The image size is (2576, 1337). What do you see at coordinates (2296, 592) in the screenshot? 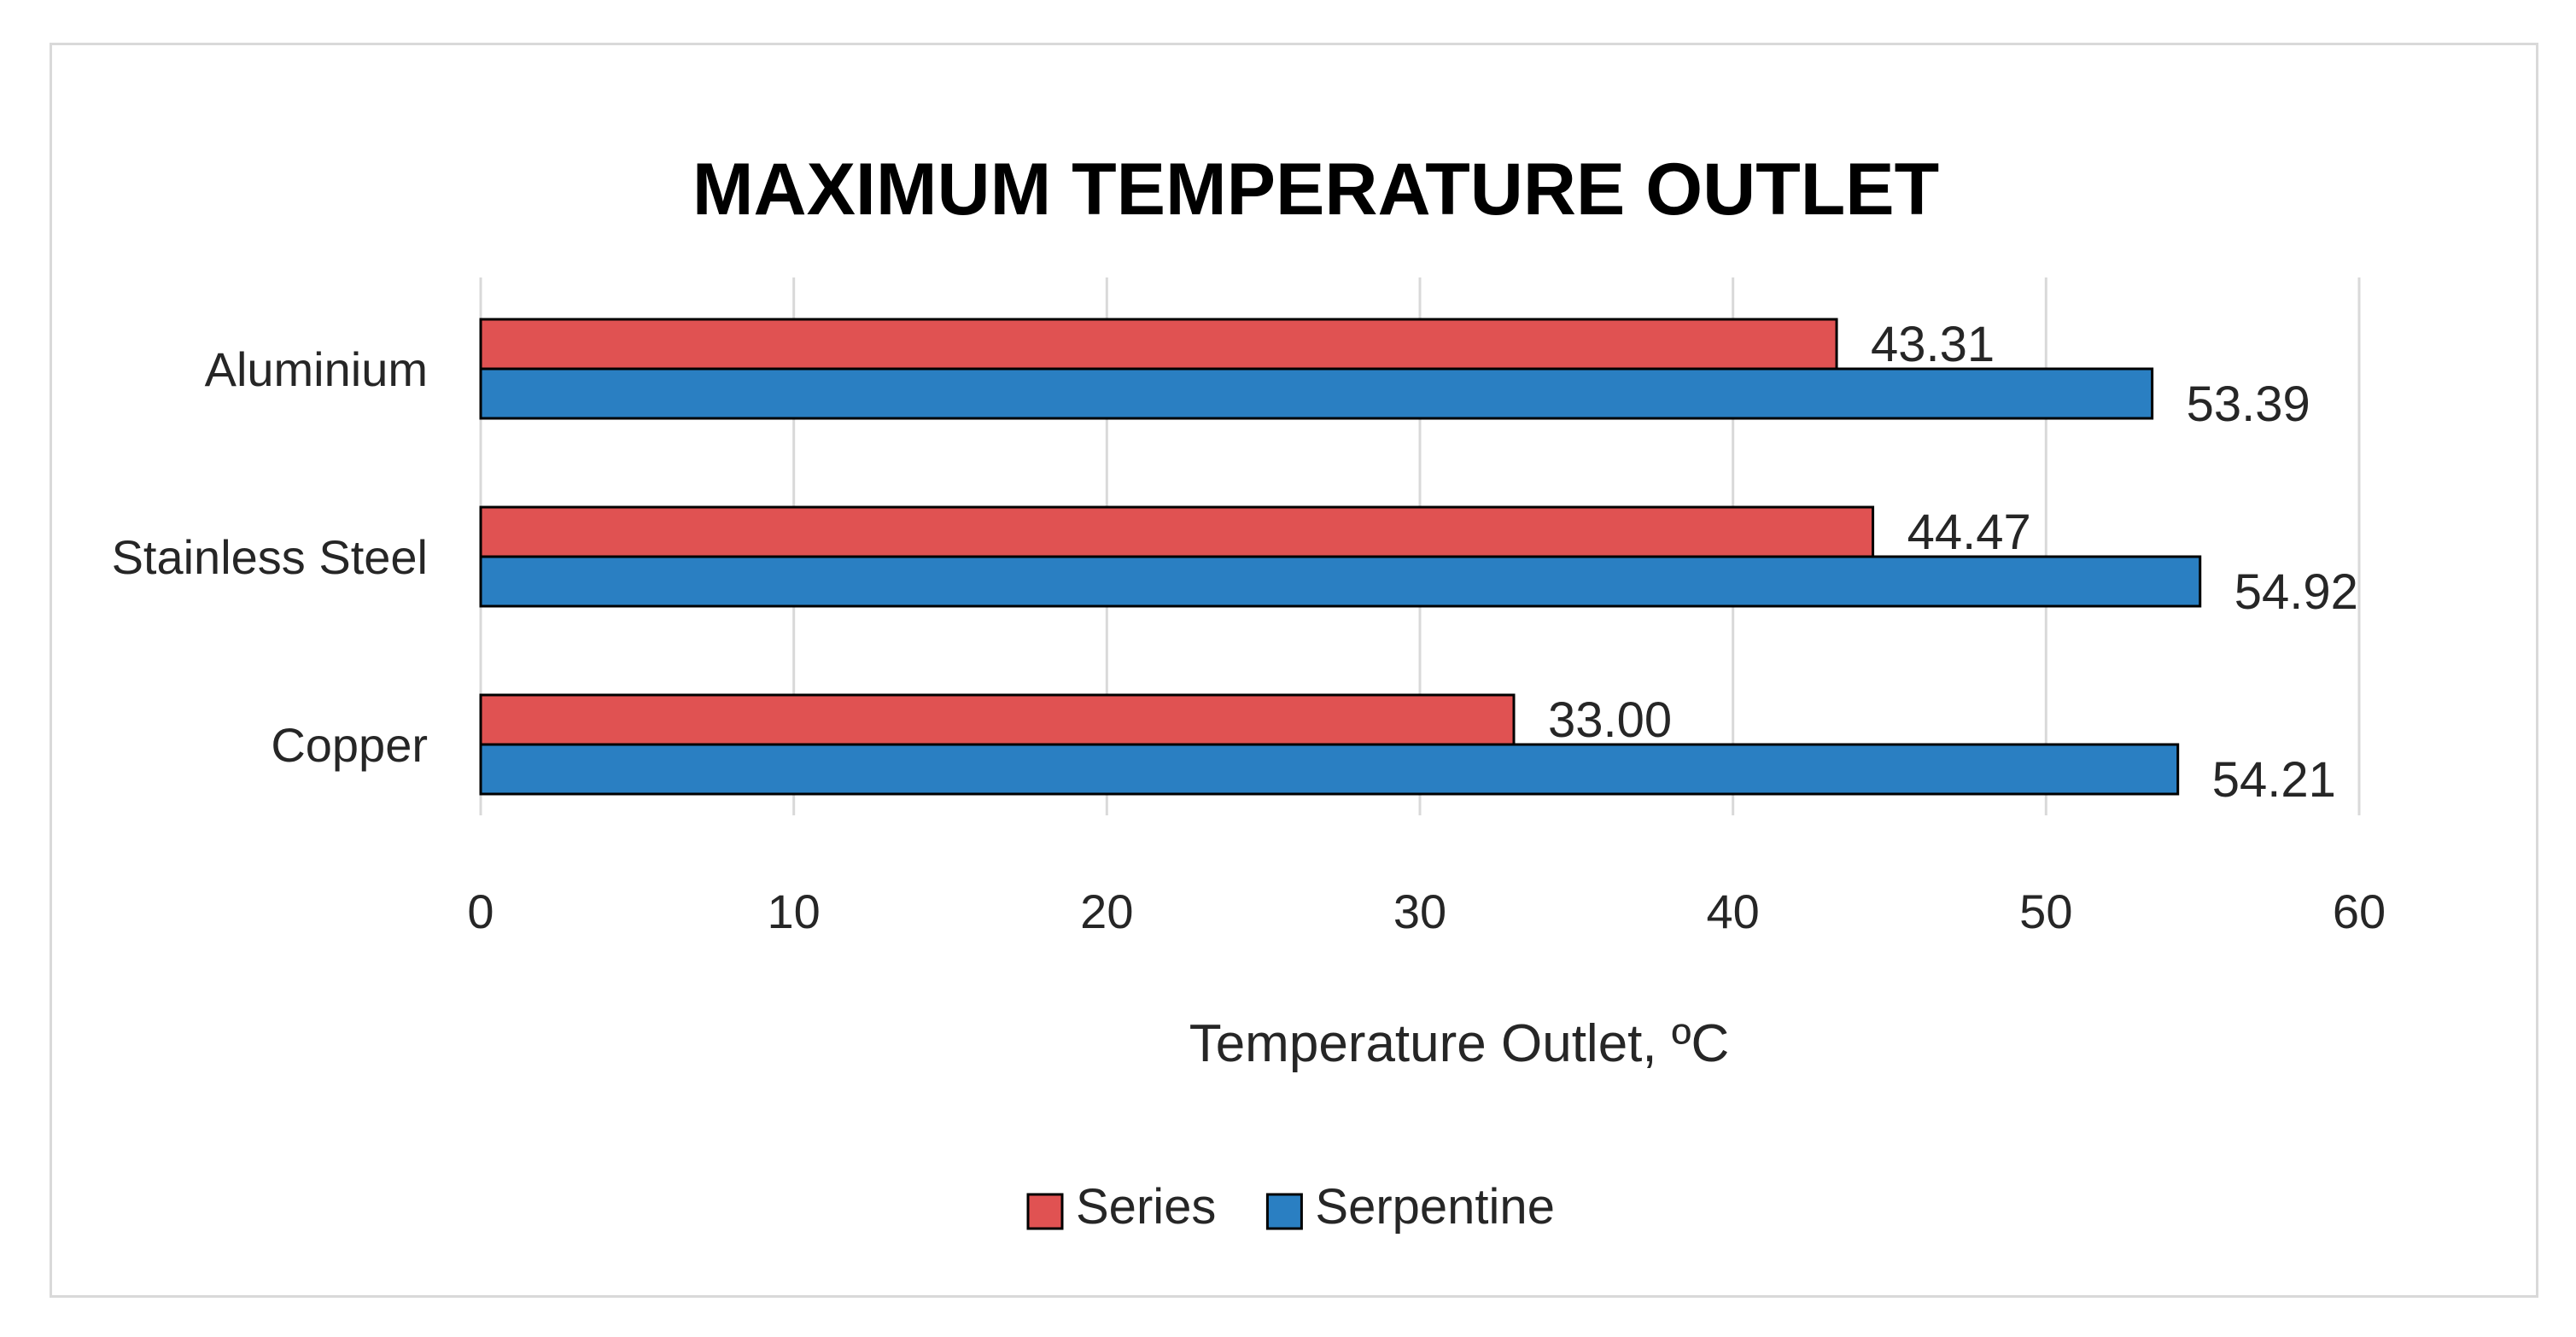
I see `data-label: 54.92` at bounding box center [2296, 592].